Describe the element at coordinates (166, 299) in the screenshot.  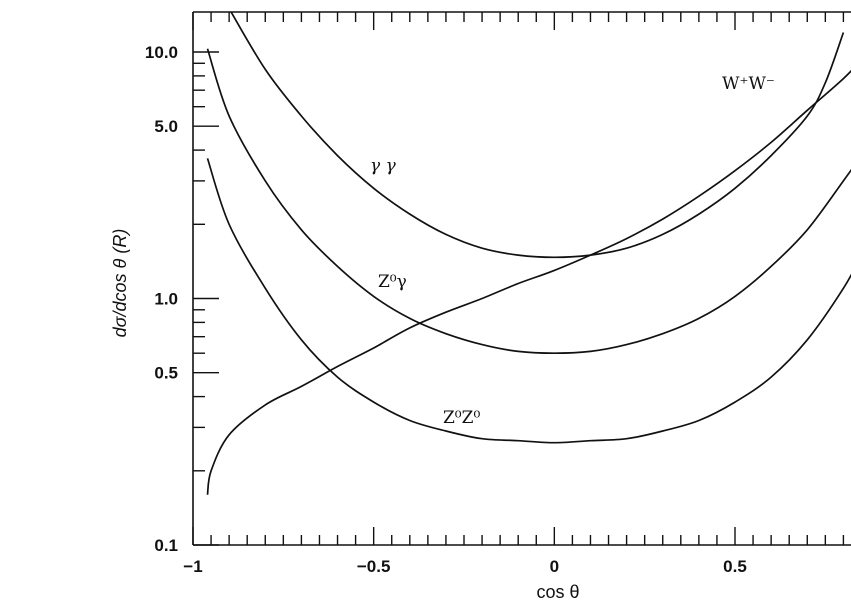
I see `y-tick-label: 1.0` at that location.